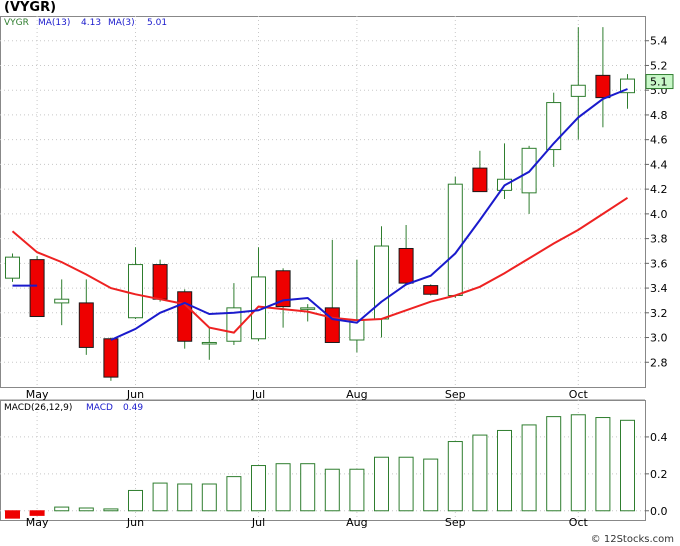 The width and height of the screenshot is (680, 546). What do you see at coordinates (659, 313) in the screenshot?
I see `price-y-tick-label: 3.2` at bounding box center [659, 313].